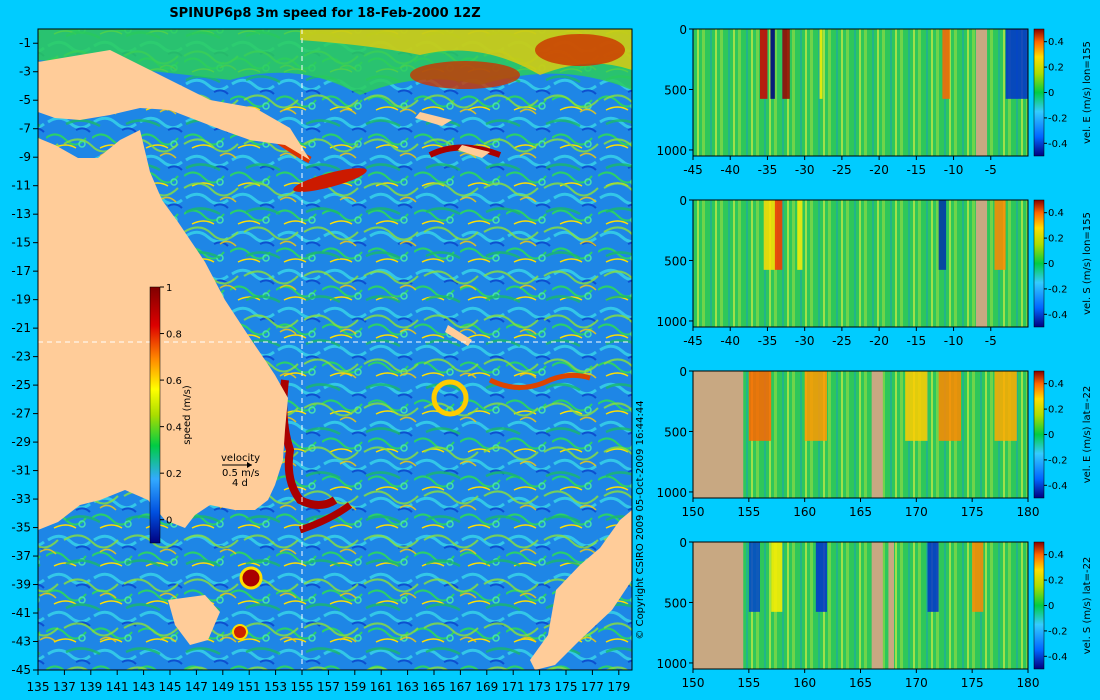 The width and height of the screenshot is (1100, 700). I want to click on x-tick-label: 151, so click(249, 687).